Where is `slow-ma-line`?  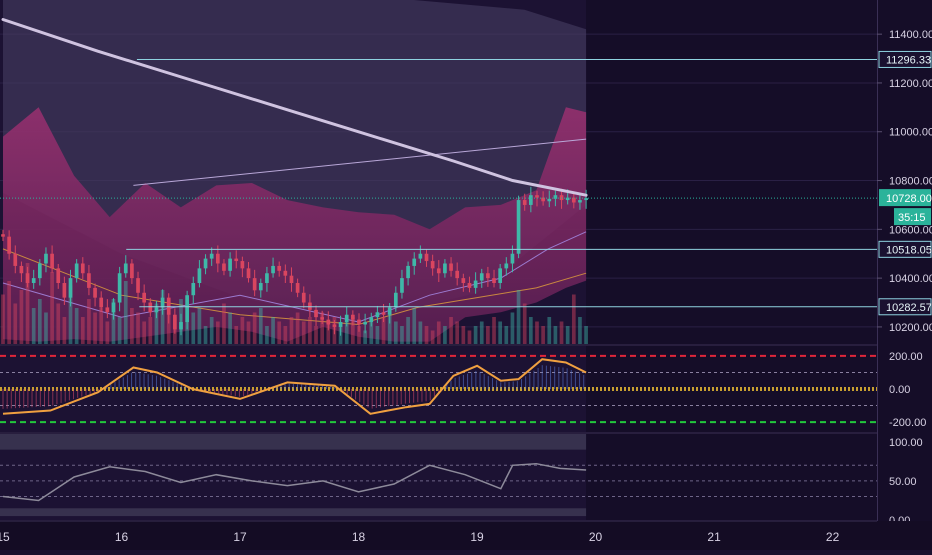
slow-ma-line is located at coordinates (360, 162).